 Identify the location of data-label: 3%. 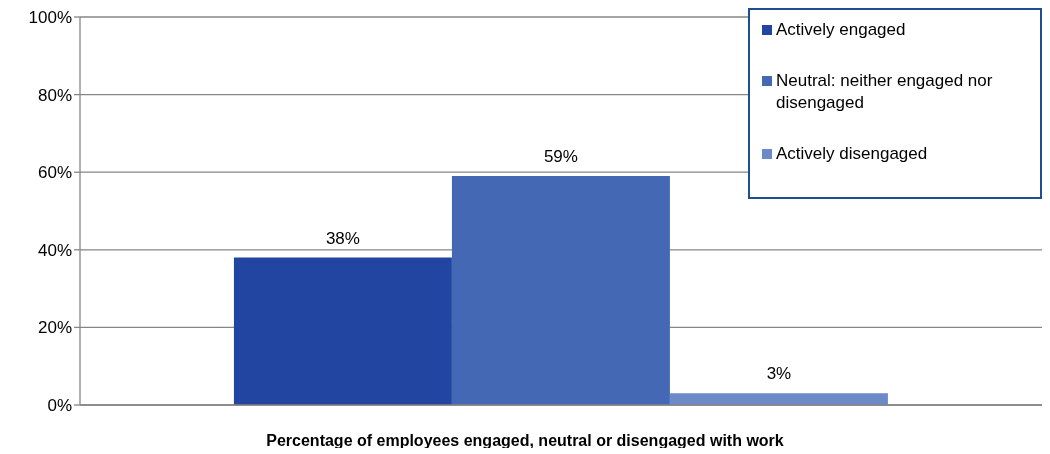
(779, 374).